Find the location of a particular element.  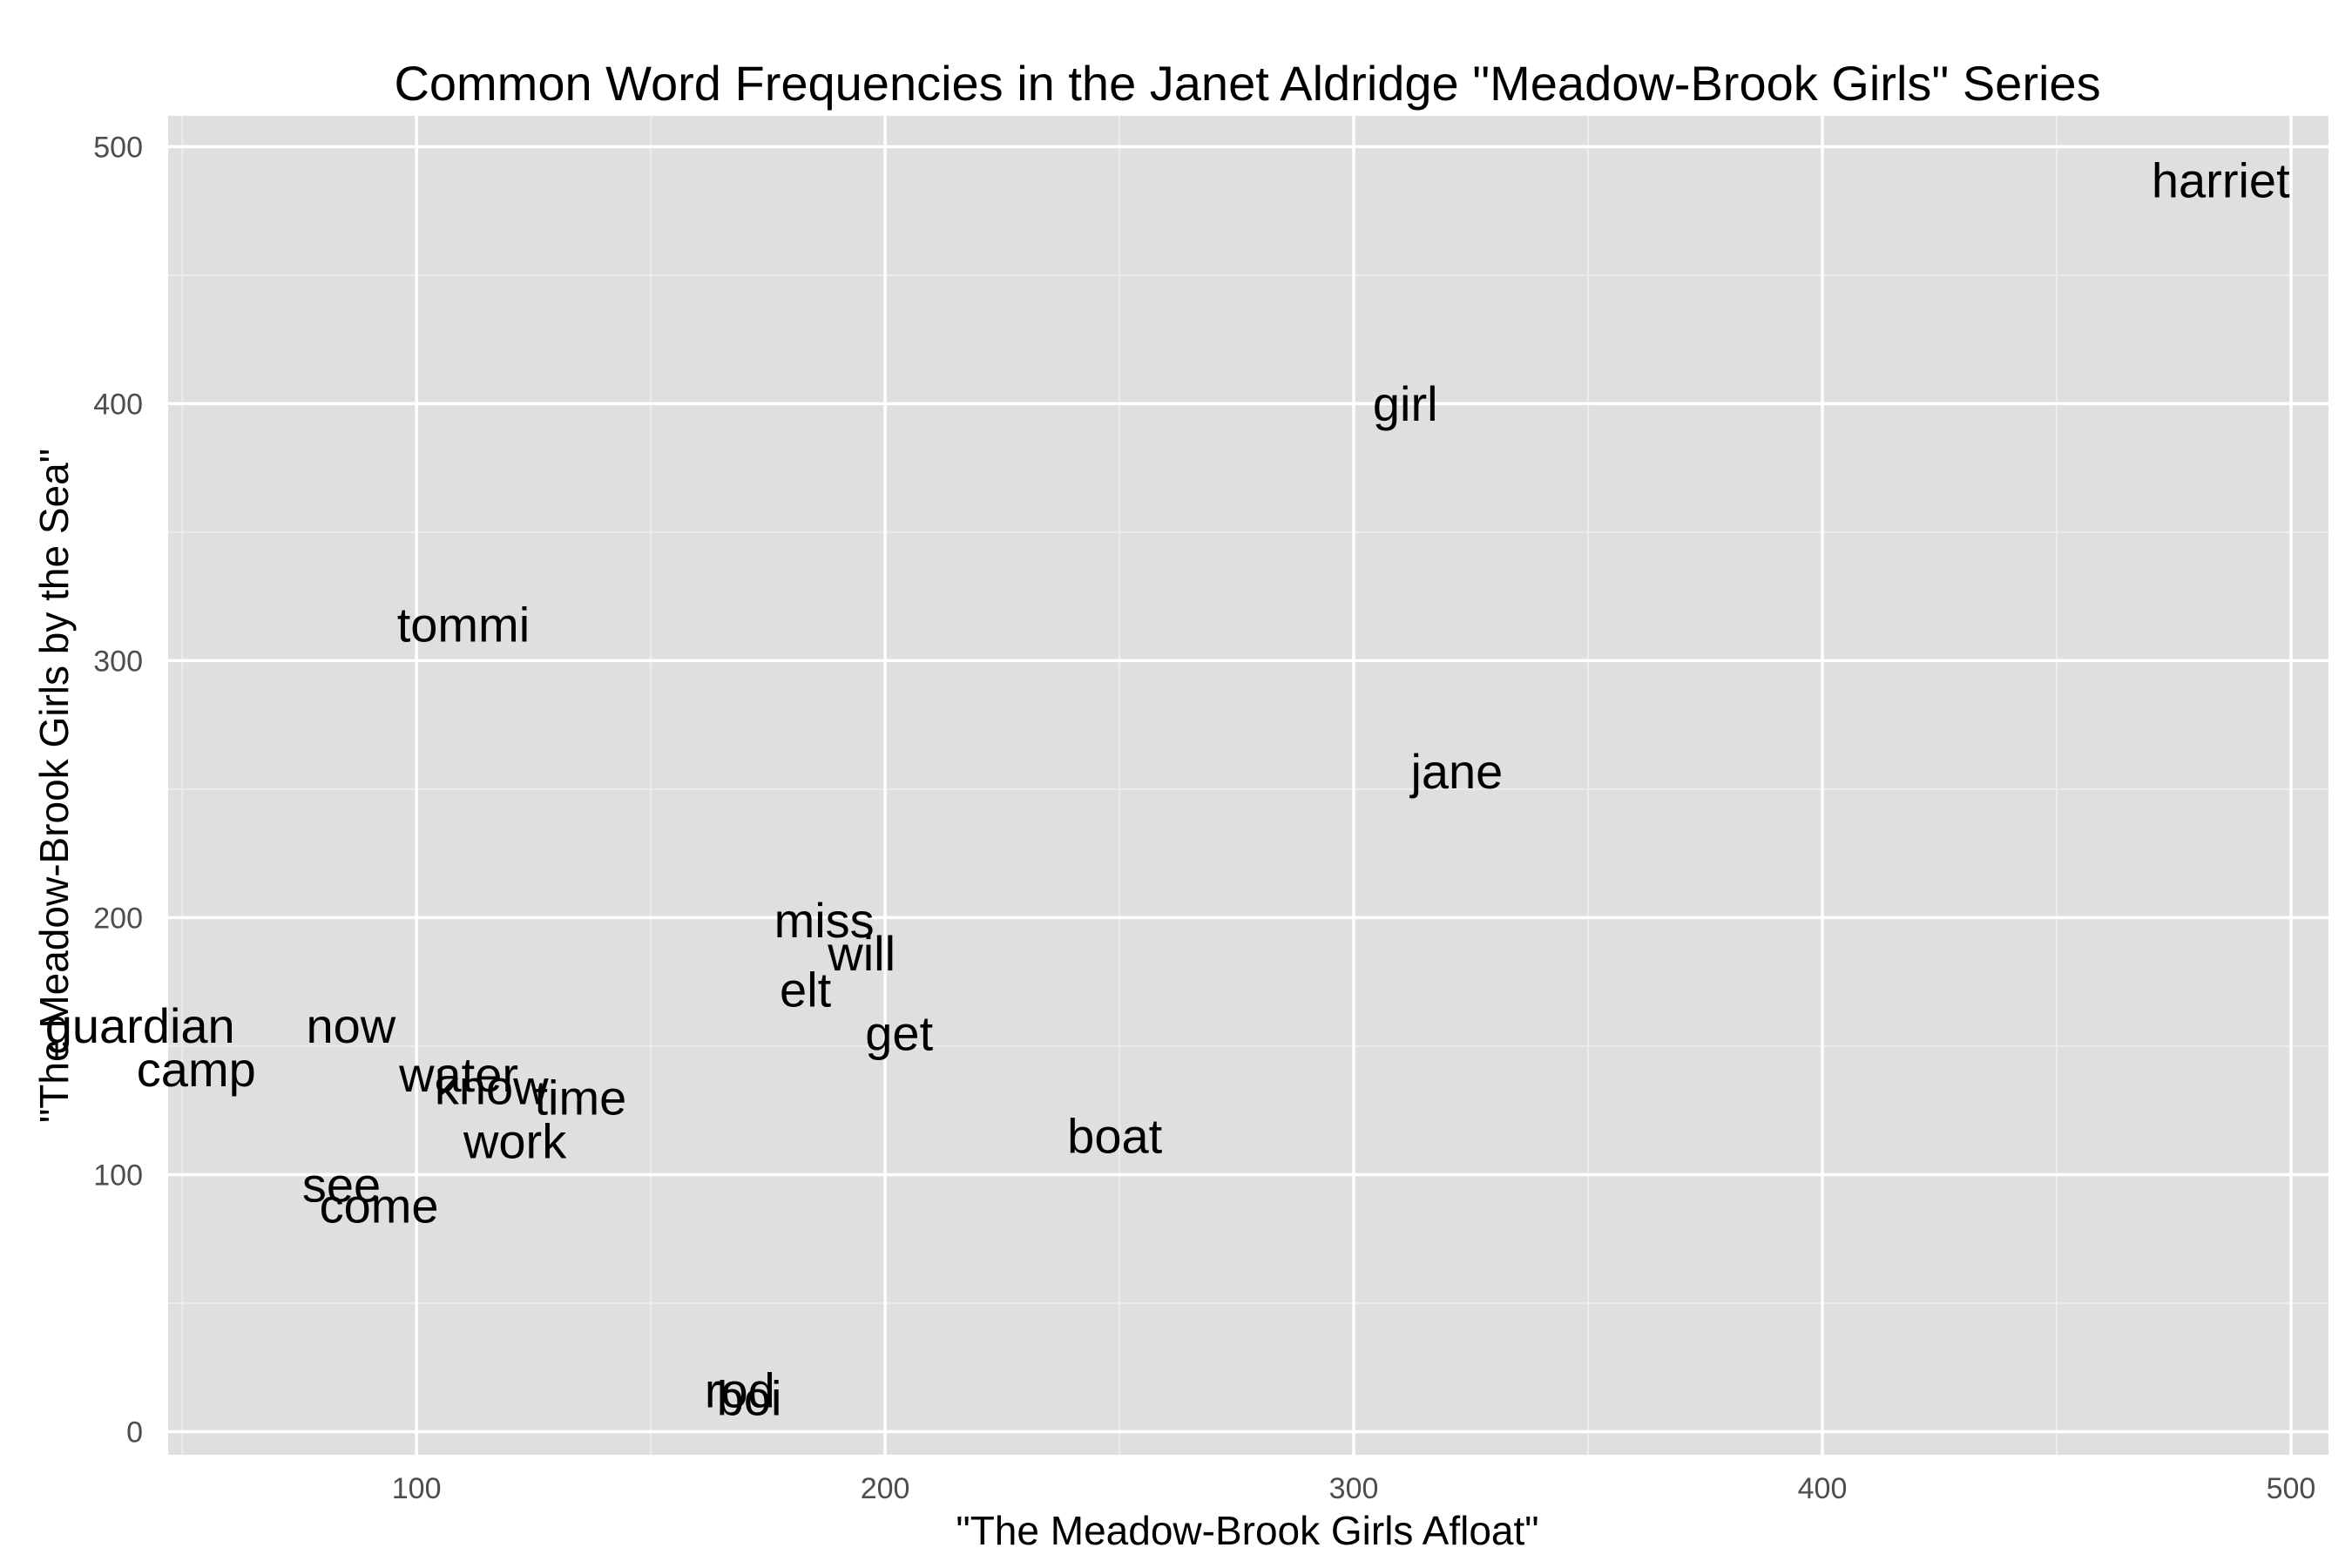

y-tick-label: 400 is located at coordinates (118, 405).